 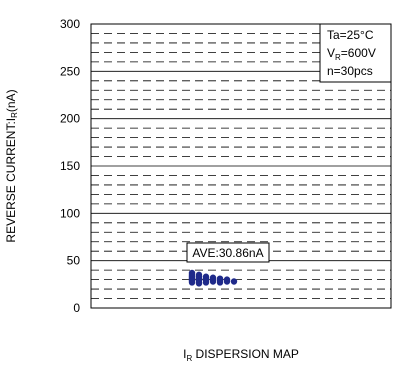 What do you see at coordinates (74, 261) in the screenshot?
I see `y-tick-label: 50` at bounding box center [74, 261].